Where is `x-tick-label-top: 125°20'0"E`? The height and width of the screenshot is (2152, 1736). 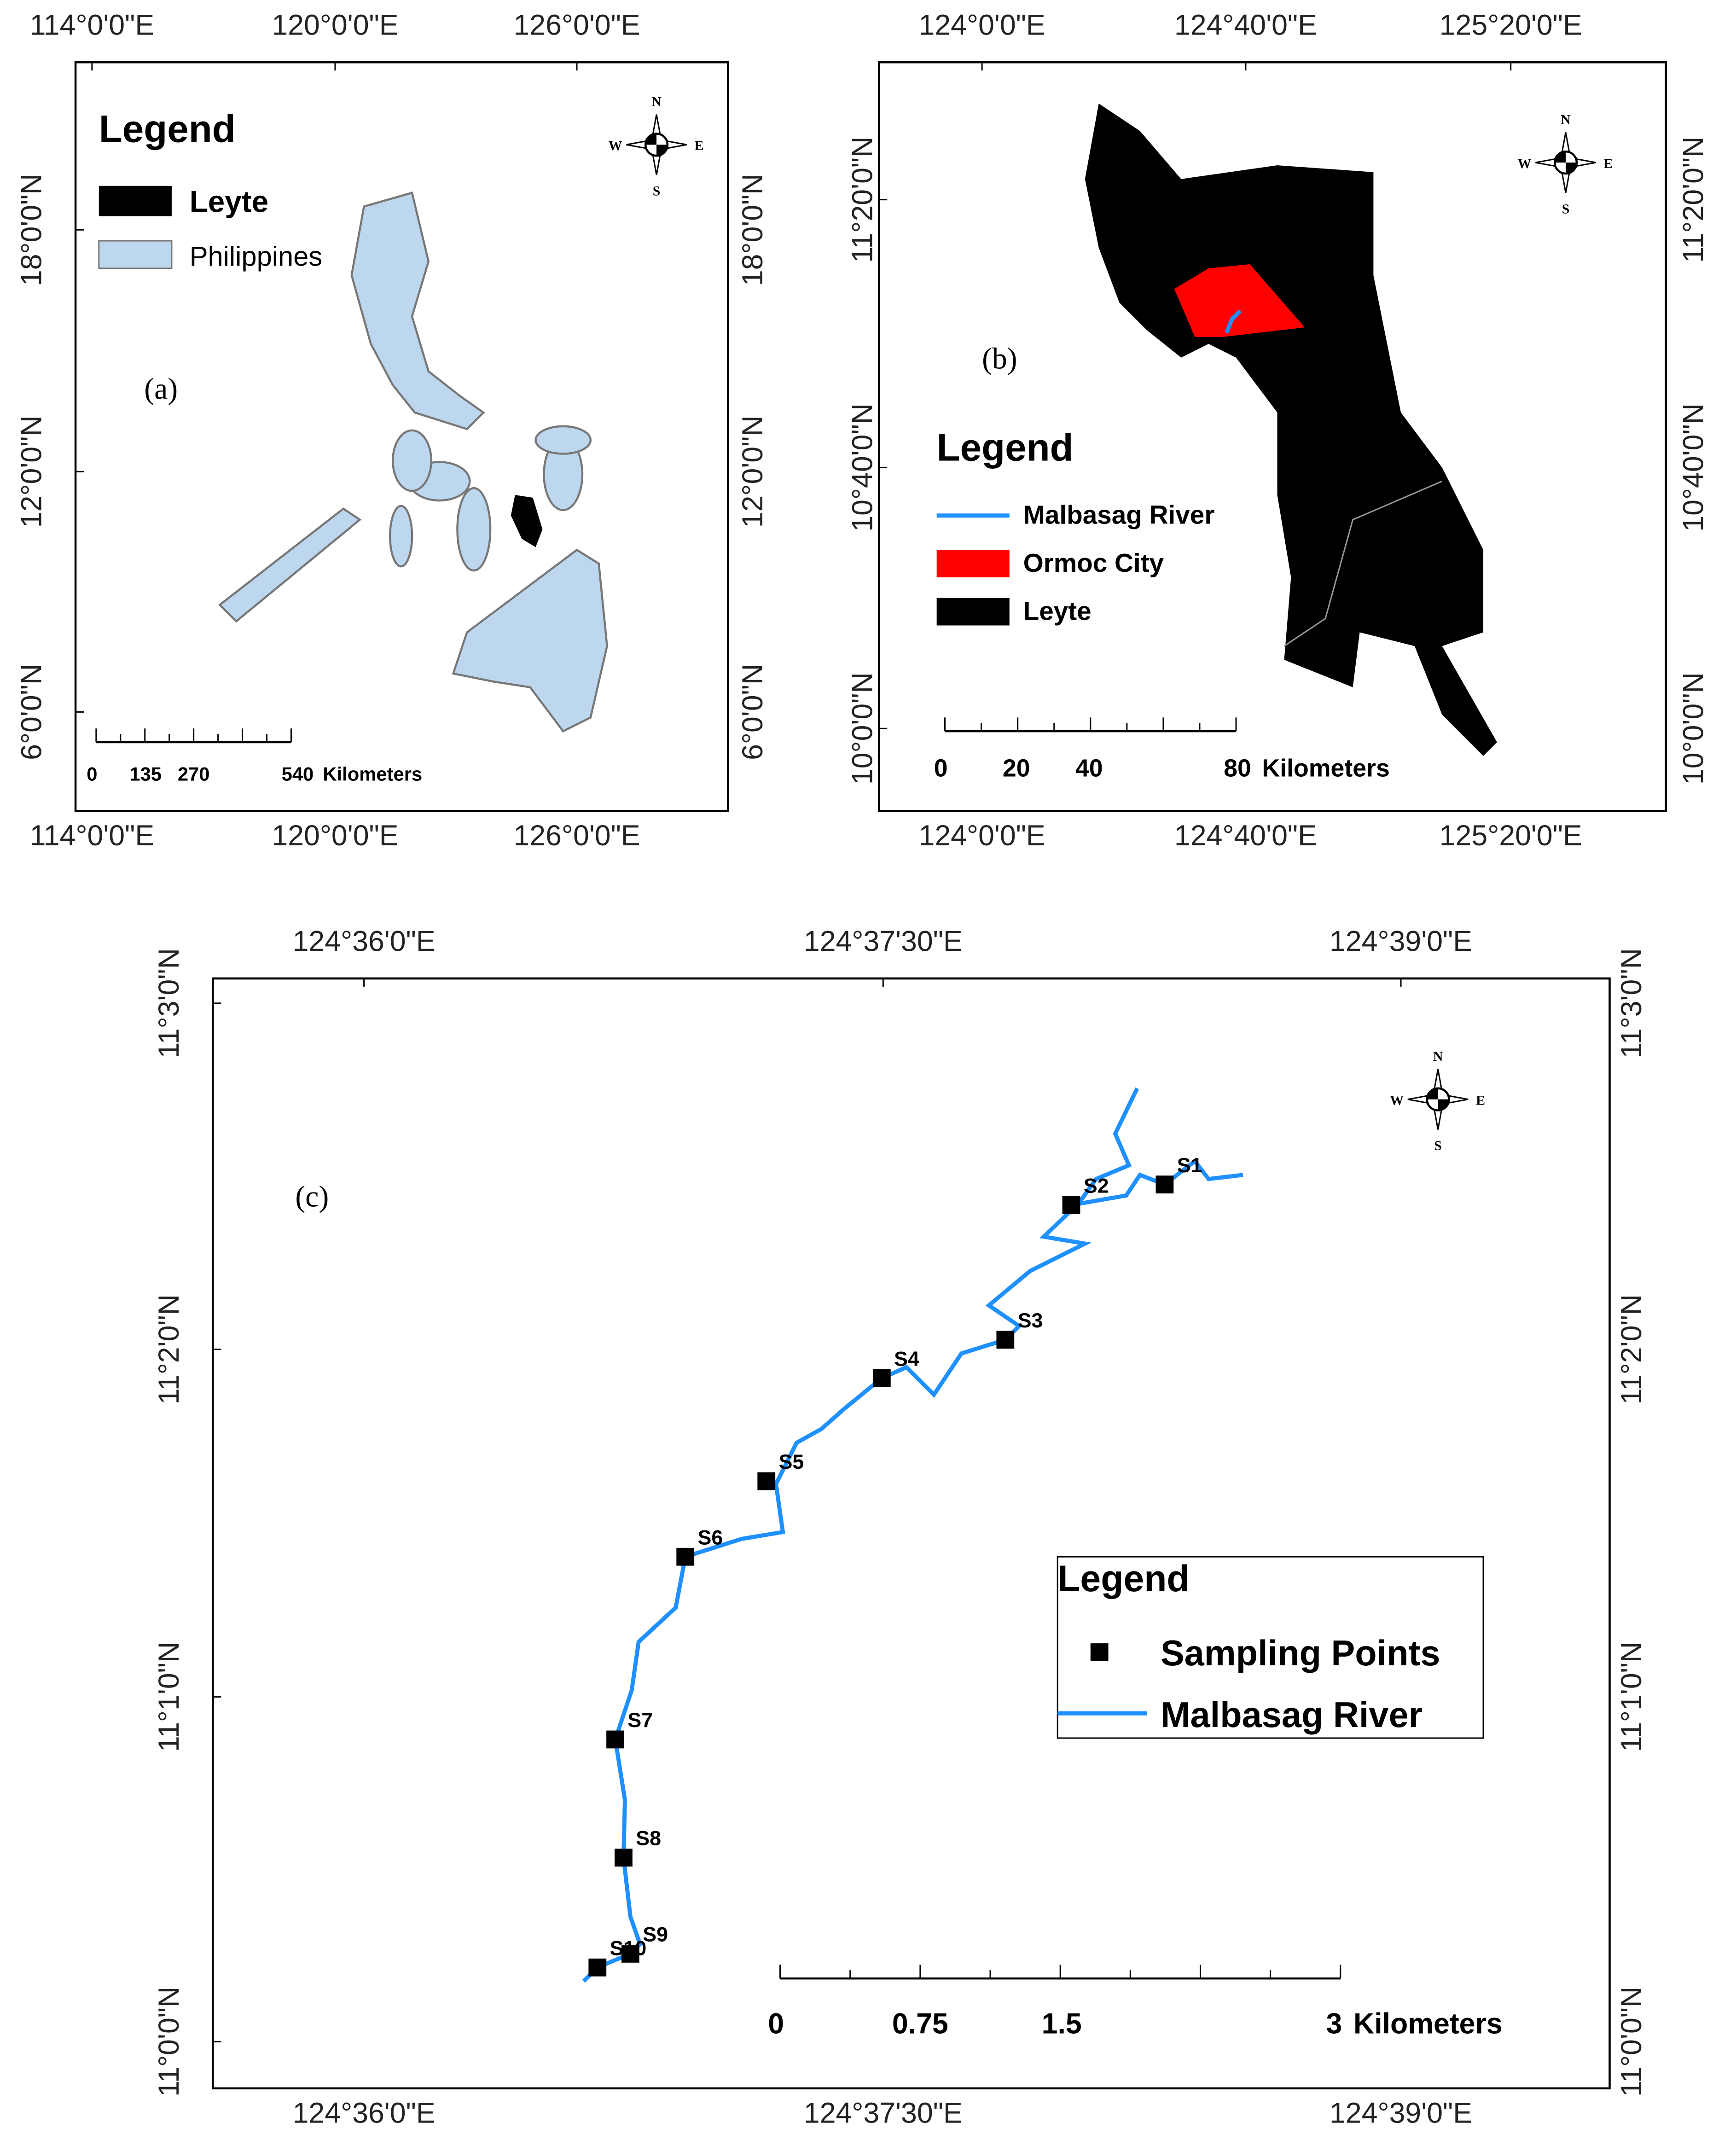
x-tick-label-top: 125°20'0"E is located at coordinates (1511, 25).